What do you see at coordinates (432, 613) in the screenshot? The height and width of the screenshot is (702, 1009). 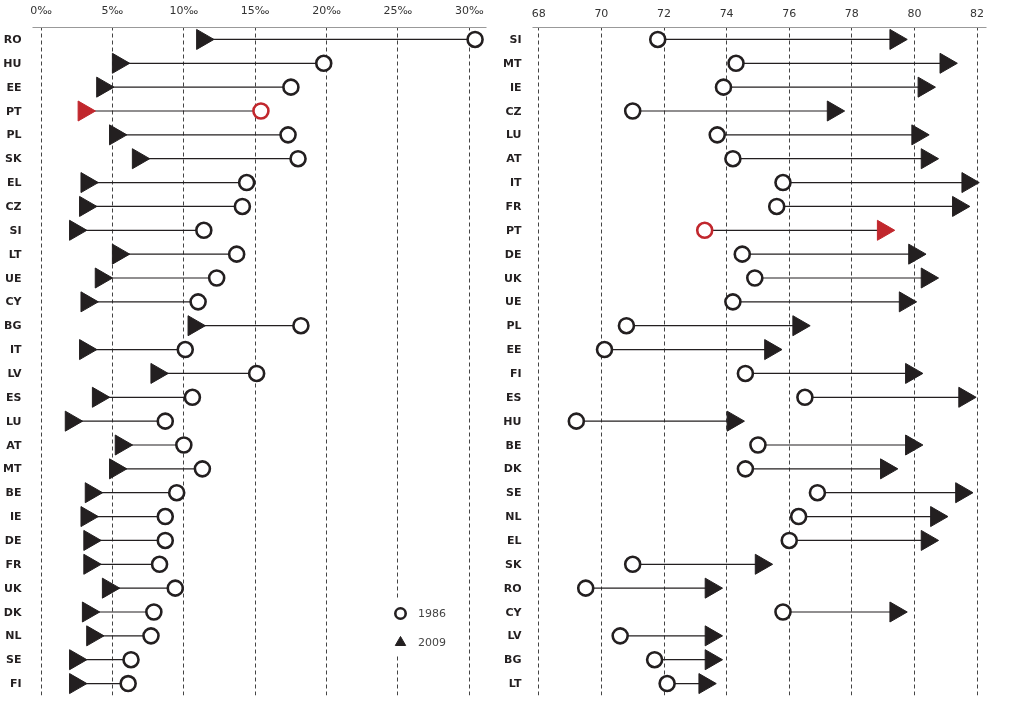 I see `legend-label: 1986` at bounding box center [432, 613].